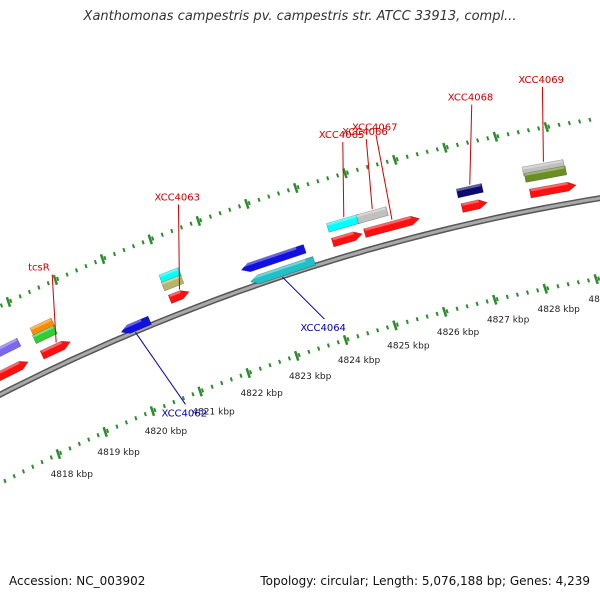  Describe the element at coordinates (72, 475) in the screenshot. I see `scale-tick-label: 4818 kbp` at that location.